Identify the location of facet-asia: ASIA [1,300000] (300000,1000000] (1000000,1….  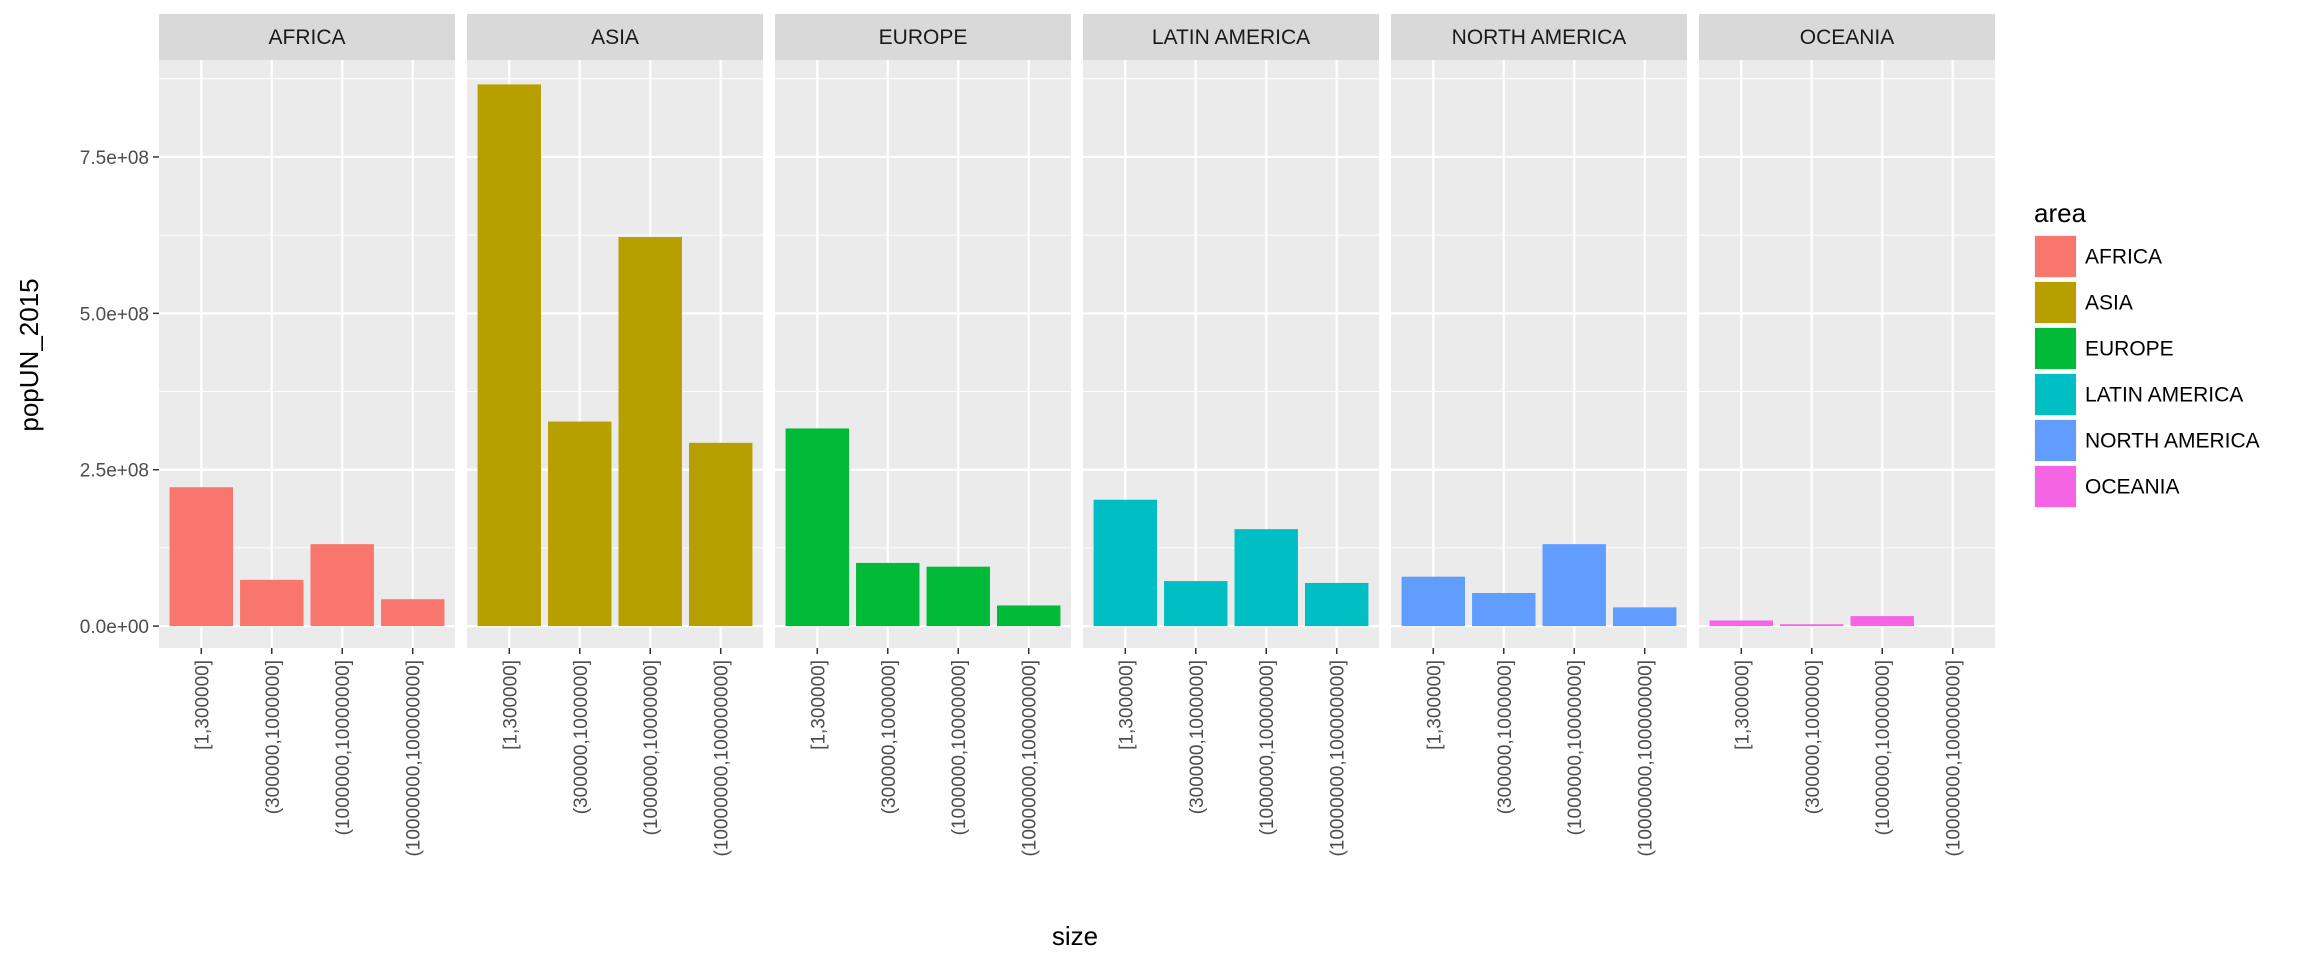
(615, 435).